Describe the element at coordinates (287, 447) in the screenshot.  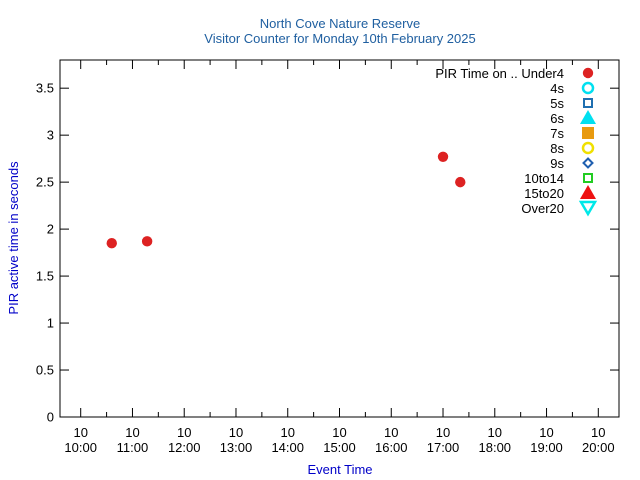
I see `x-tick-label-time: 14:00` at that location.